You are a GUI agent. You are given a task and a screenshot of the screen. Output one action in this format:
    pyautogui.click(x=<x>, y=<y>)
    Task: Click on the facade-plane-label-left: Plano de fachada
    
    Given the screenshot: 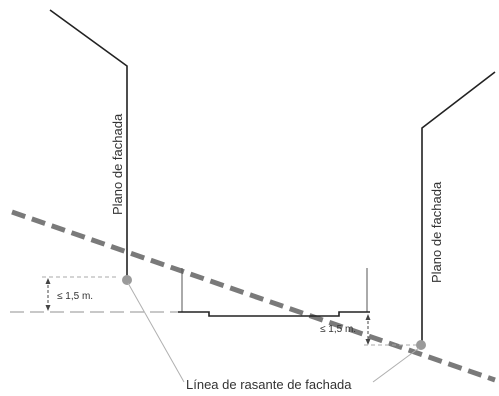 What is the action you would take?
    pyautogui.click(x=117, y=164)
    